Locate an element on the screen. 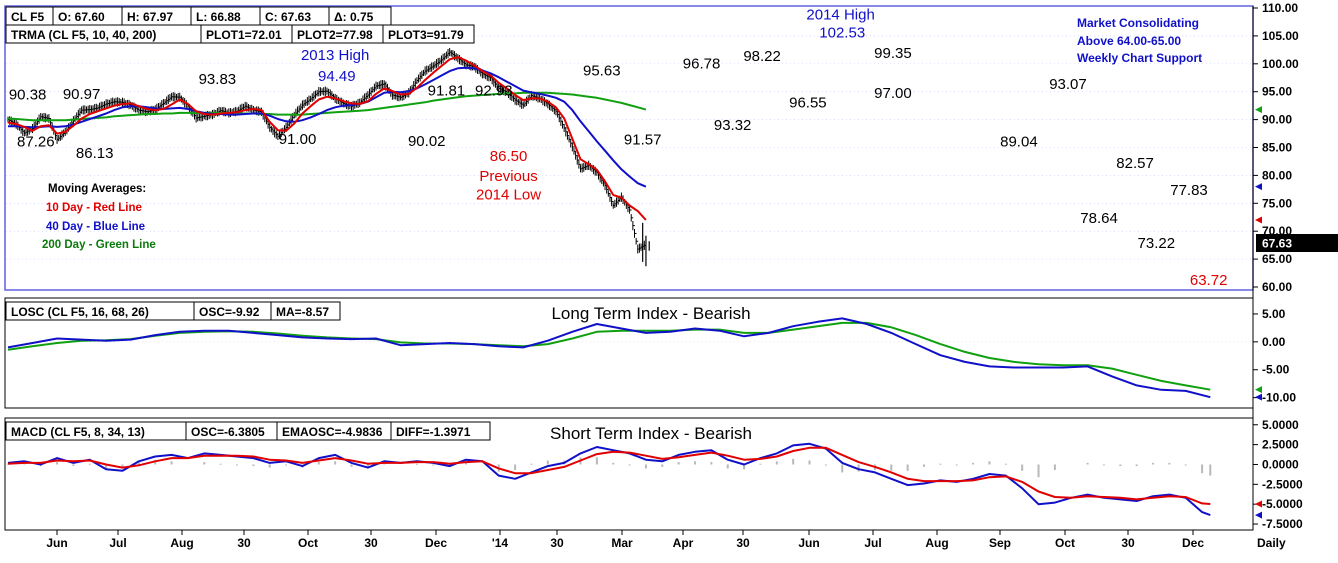 The height and width of the screenshot is (563, 1338). legend-item-200day: 200 Day - Green Line is located at coordinates (99, 245).